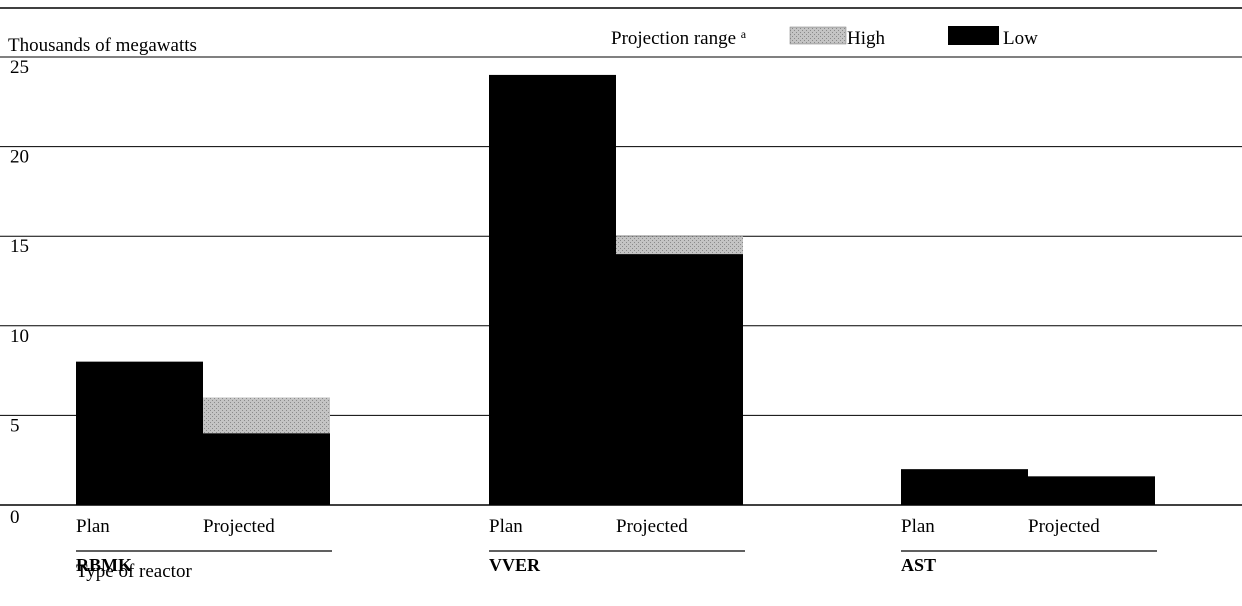 The image size is (1242, 606). What do you see at coordinates (134, 571) in the screenshot?
I see `x-axis-label: Type of reactor` at bounding box center [134, 571].